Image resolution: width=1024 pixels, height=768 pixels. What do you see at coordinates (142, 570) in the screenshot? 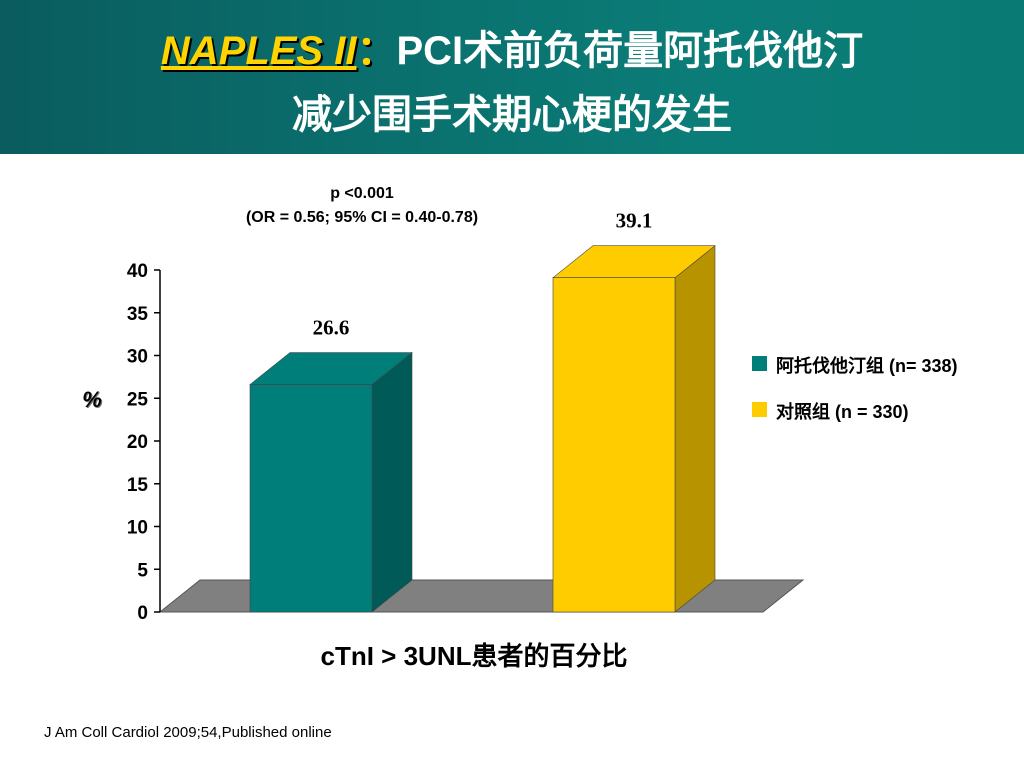
I see `y-tick-label: 5` at bounding box center [142, 570].